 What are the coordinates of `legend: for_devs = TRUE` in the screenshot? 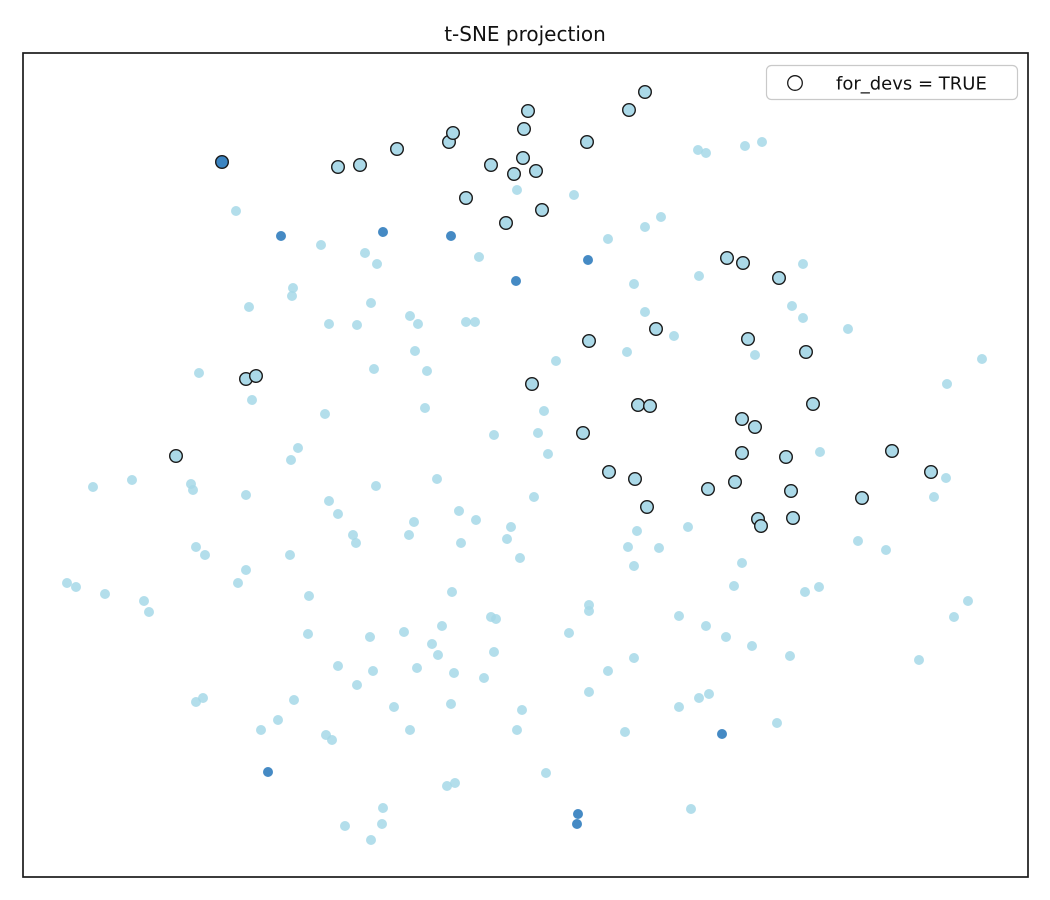 It's located at (892, 82).